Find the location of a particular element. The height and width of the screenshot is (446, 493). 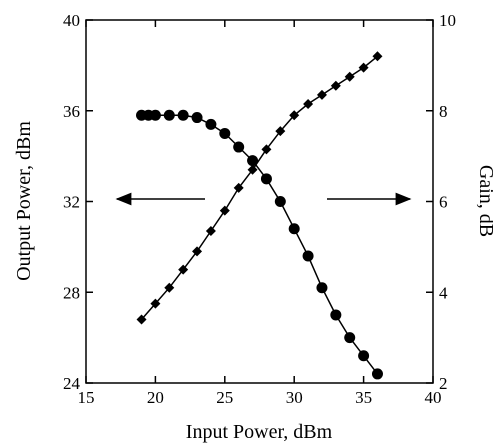

right-y-tick-label: 2 is located at coordinates (443, 383).